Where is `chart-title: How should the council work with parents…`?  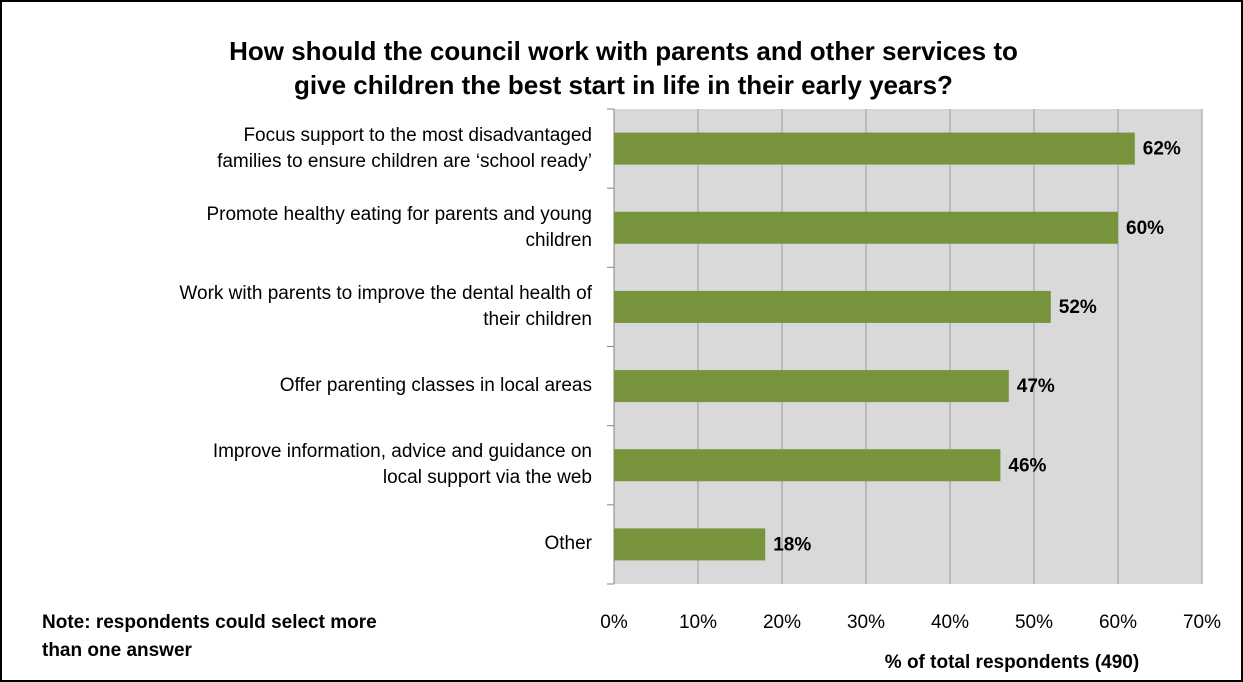
chart-title: How should the council work with parents… is located at coordinates (623, 68).